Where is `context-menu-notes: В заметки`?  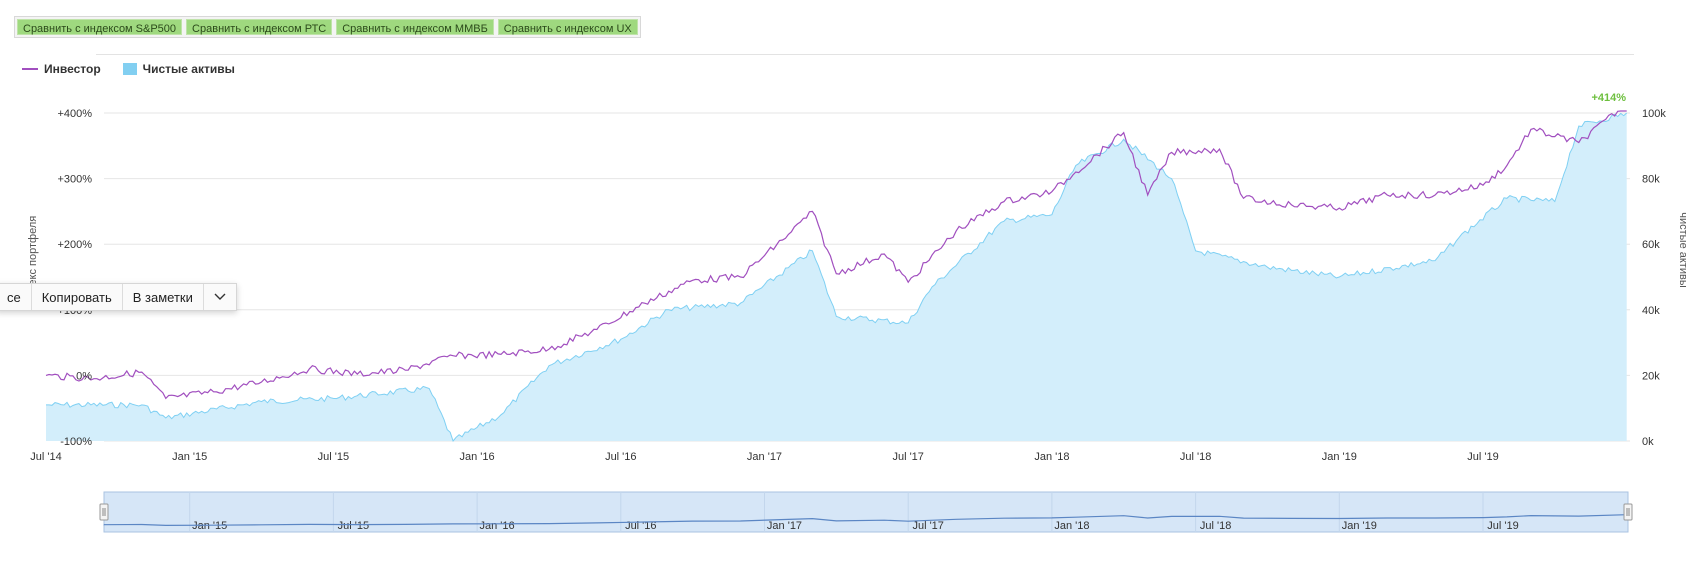 context-menu-notes: В заметки is located at coordinates (163, 297).